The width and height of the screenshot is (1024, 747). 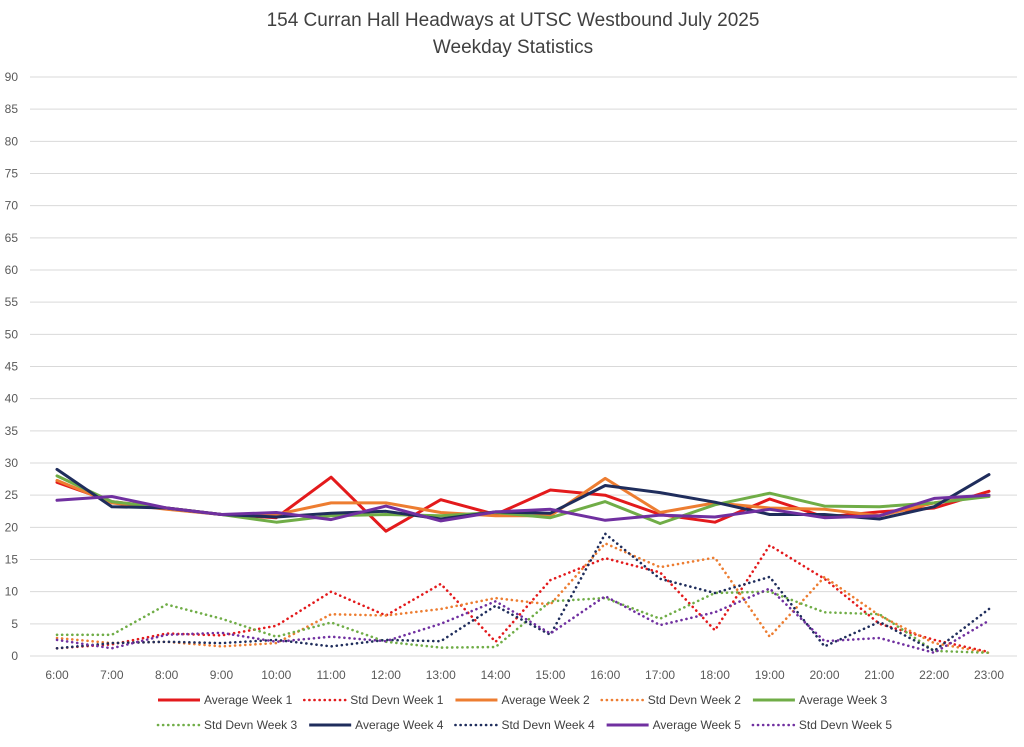 I want to click on y-tick-label: 0, so click(x=14, y=656).